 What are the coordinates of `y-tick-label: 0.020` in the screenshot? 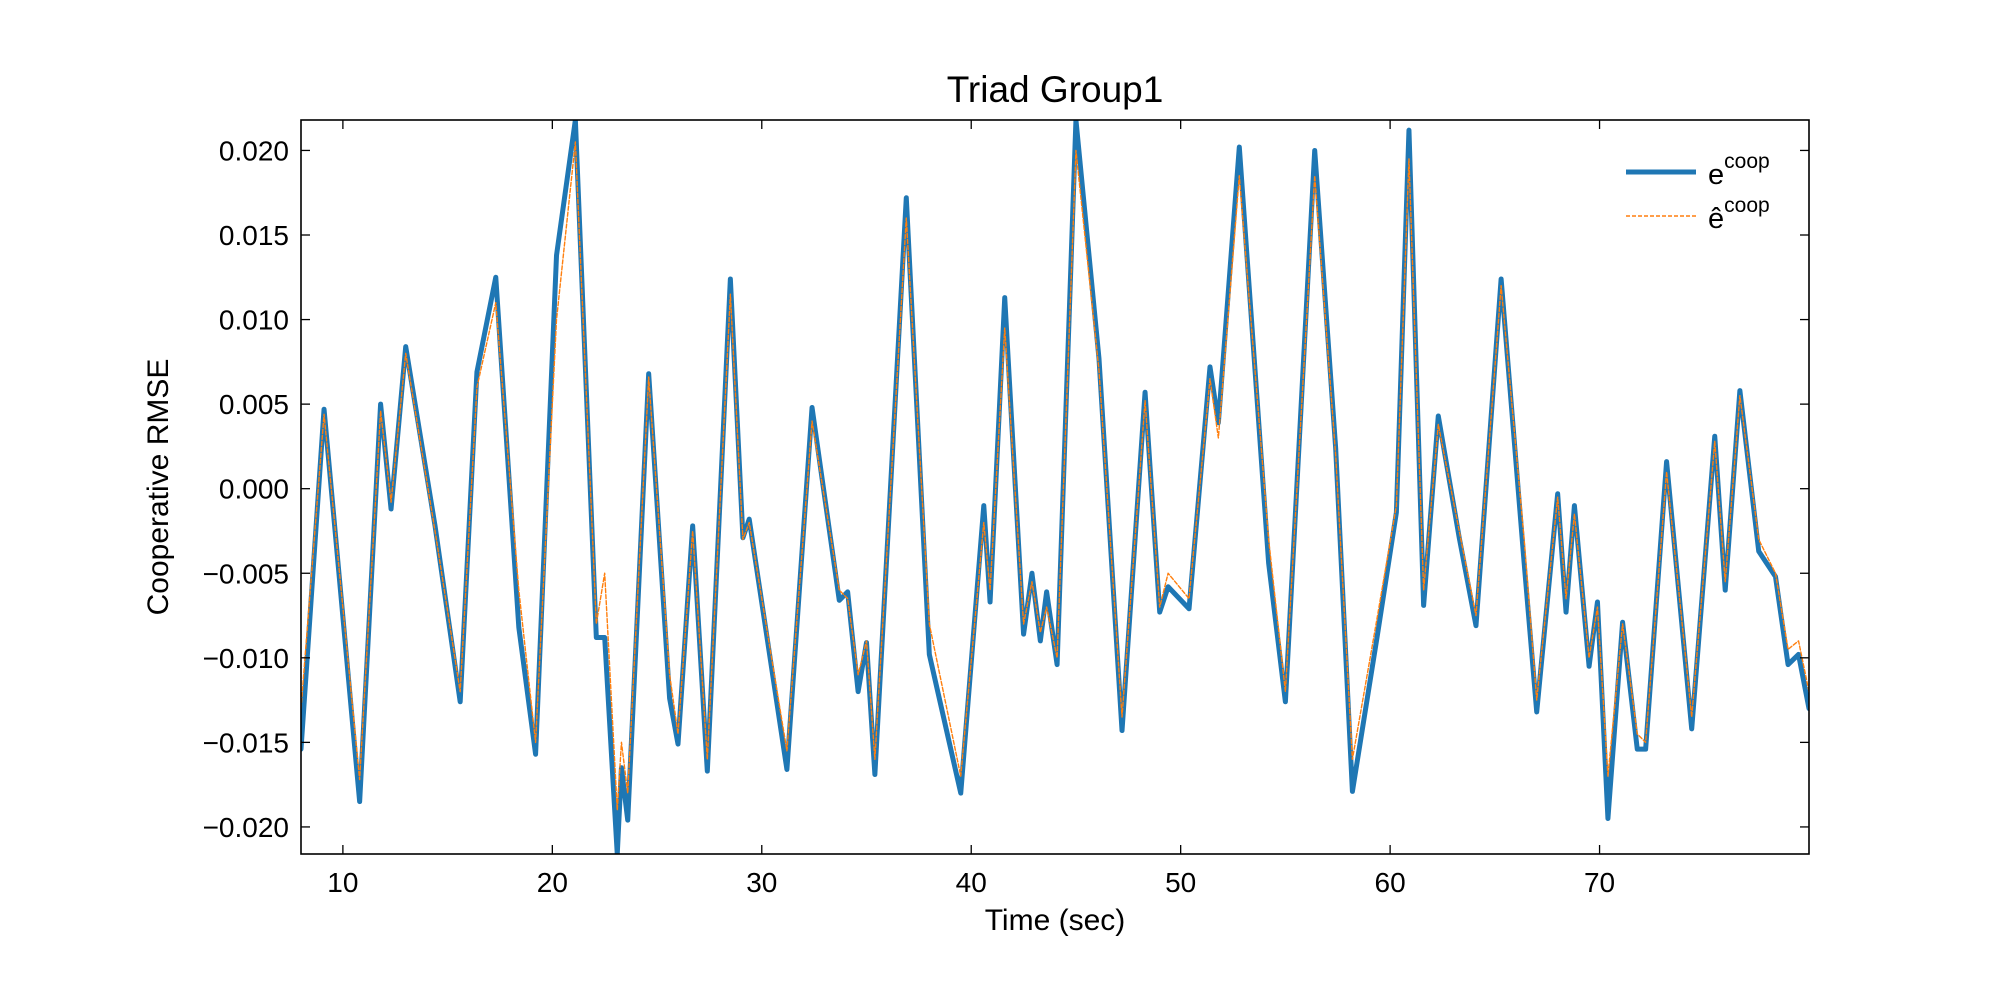 It's located at (254, 150).